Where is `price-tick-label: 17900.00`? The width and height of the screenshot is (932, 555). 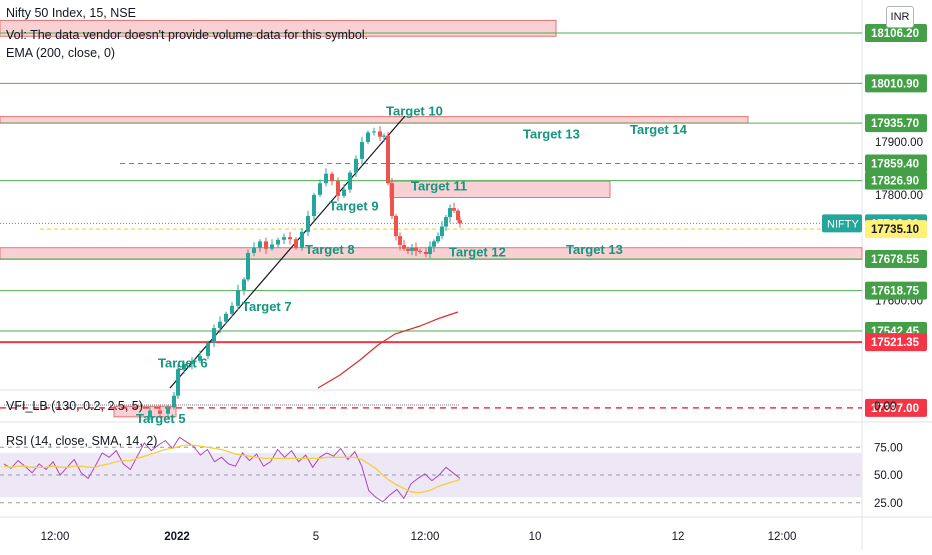
price-tick-label: 17900.00 is located at coordinates (899, 143).